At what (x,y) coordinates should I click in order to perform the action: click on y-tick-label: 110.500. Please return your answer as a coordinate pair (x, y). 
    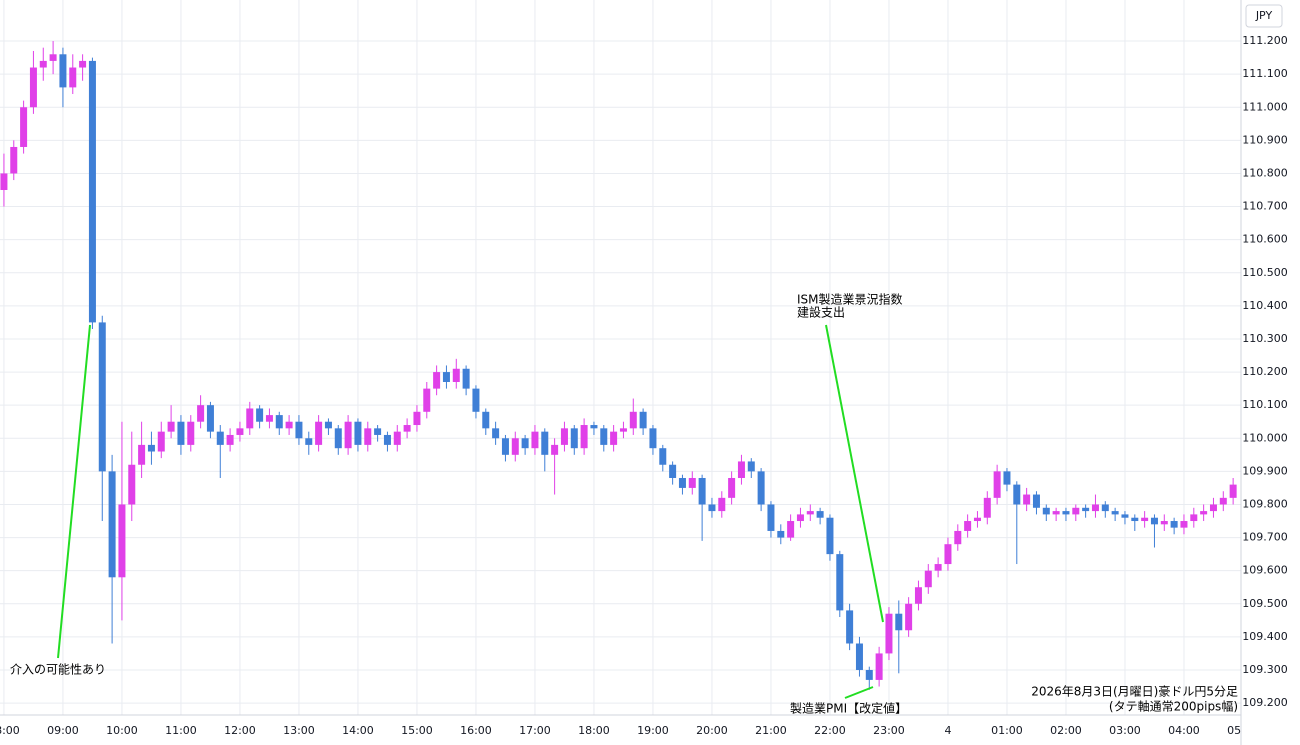
    Looking at the image, I should click on (1265, 272).